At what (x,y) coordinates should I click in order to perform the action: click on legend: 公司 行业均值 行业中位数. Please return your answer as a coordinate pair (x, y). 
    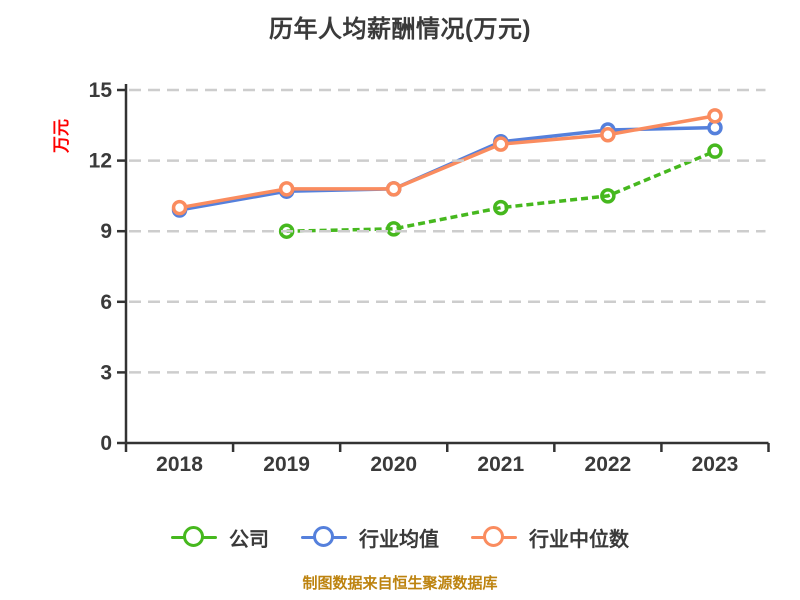
    Looking at the image, I should click on (400, 537).